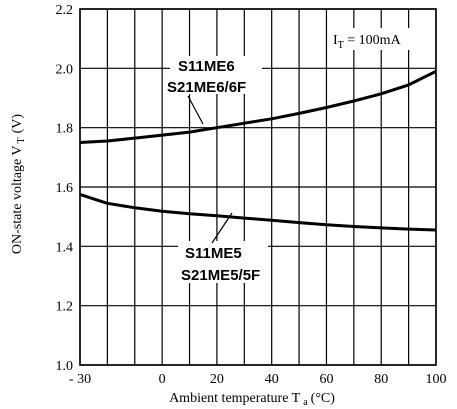 This screenshot has height=409, width=457. I want to click on series-2-leader-line, so click(222, 228).